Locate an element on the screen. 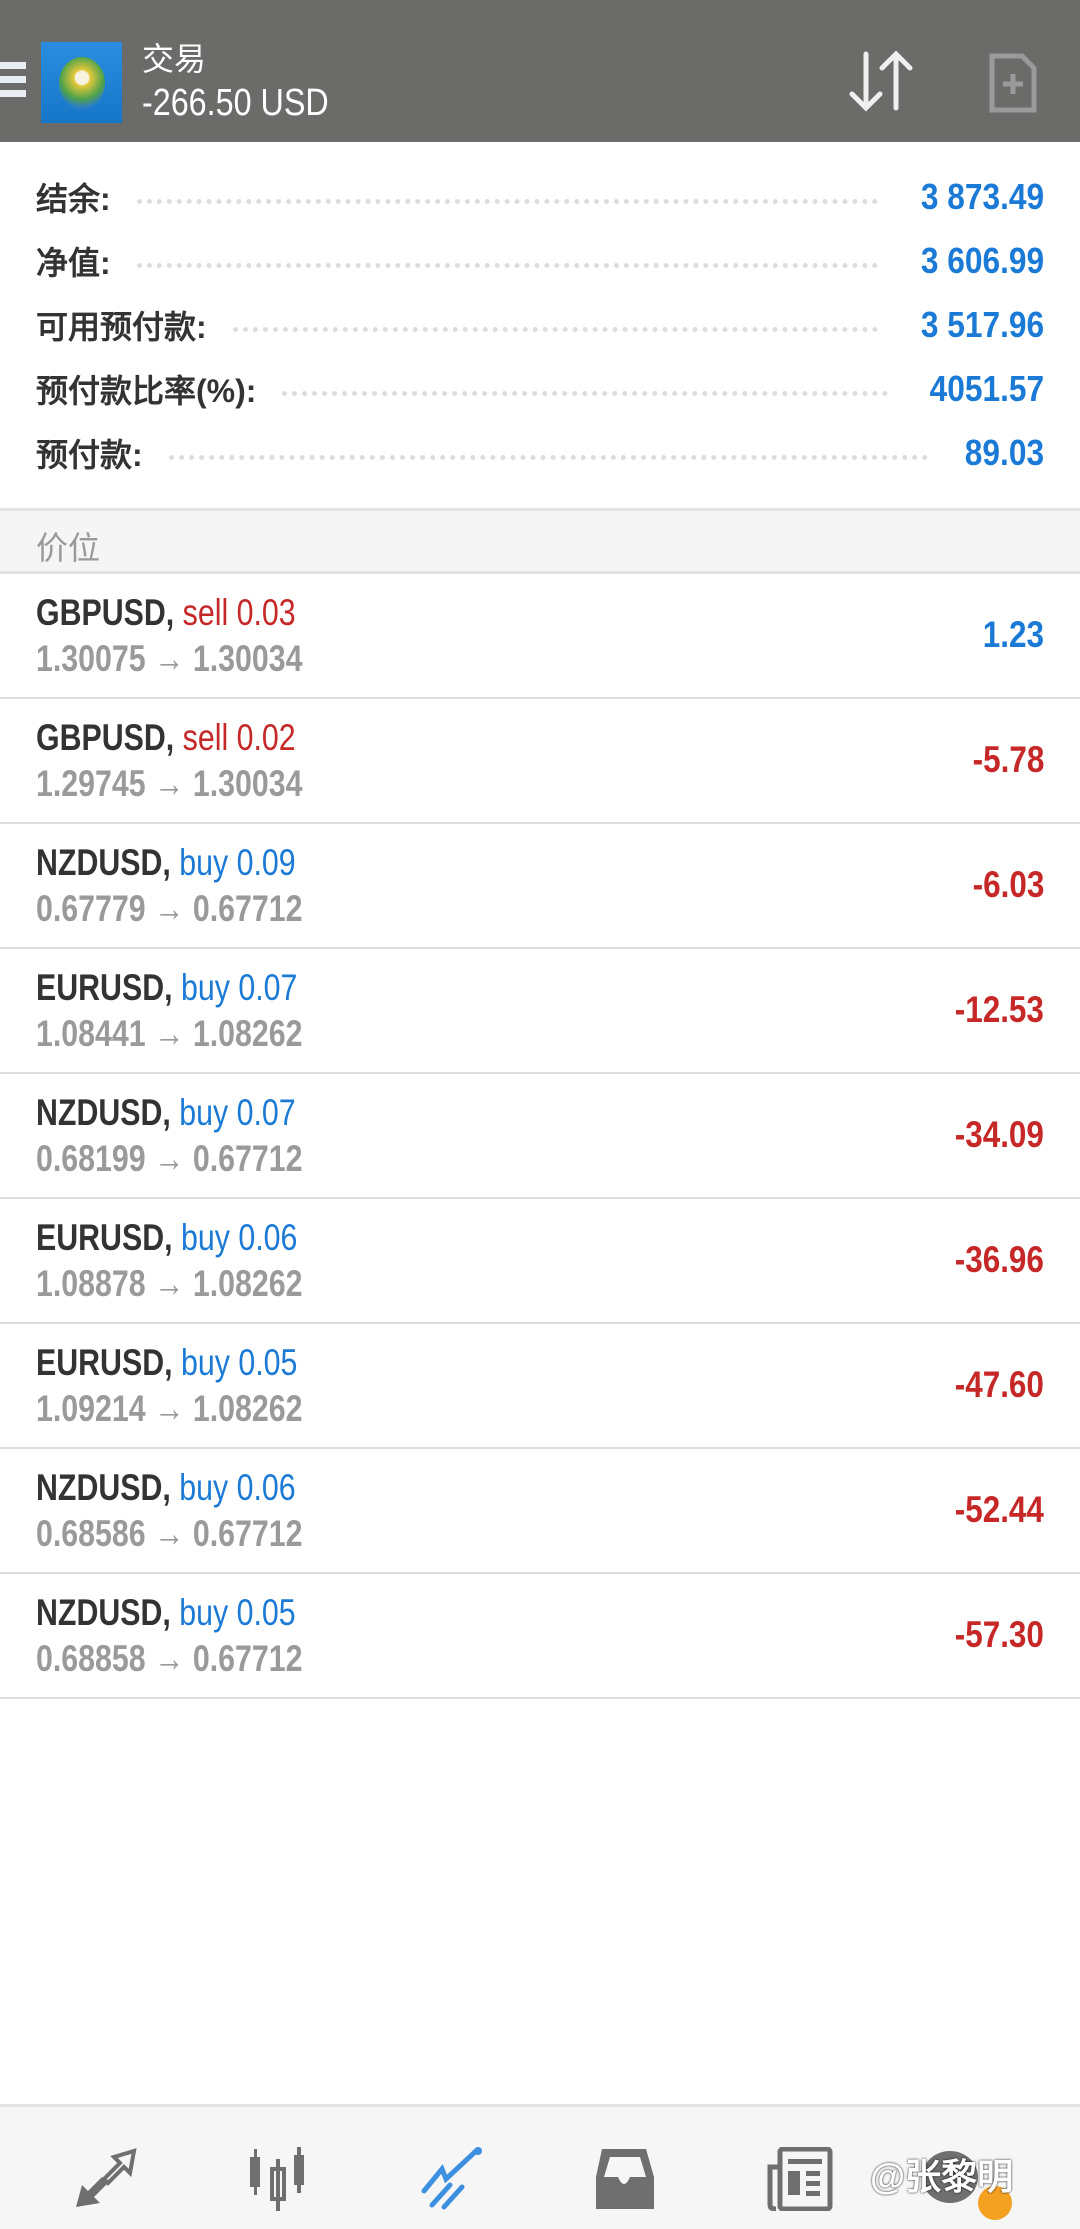 Image resolution: width=1080 pixels, height=2229 pixels. position-profit: -5.78 is located at coordinates (1008, 759).